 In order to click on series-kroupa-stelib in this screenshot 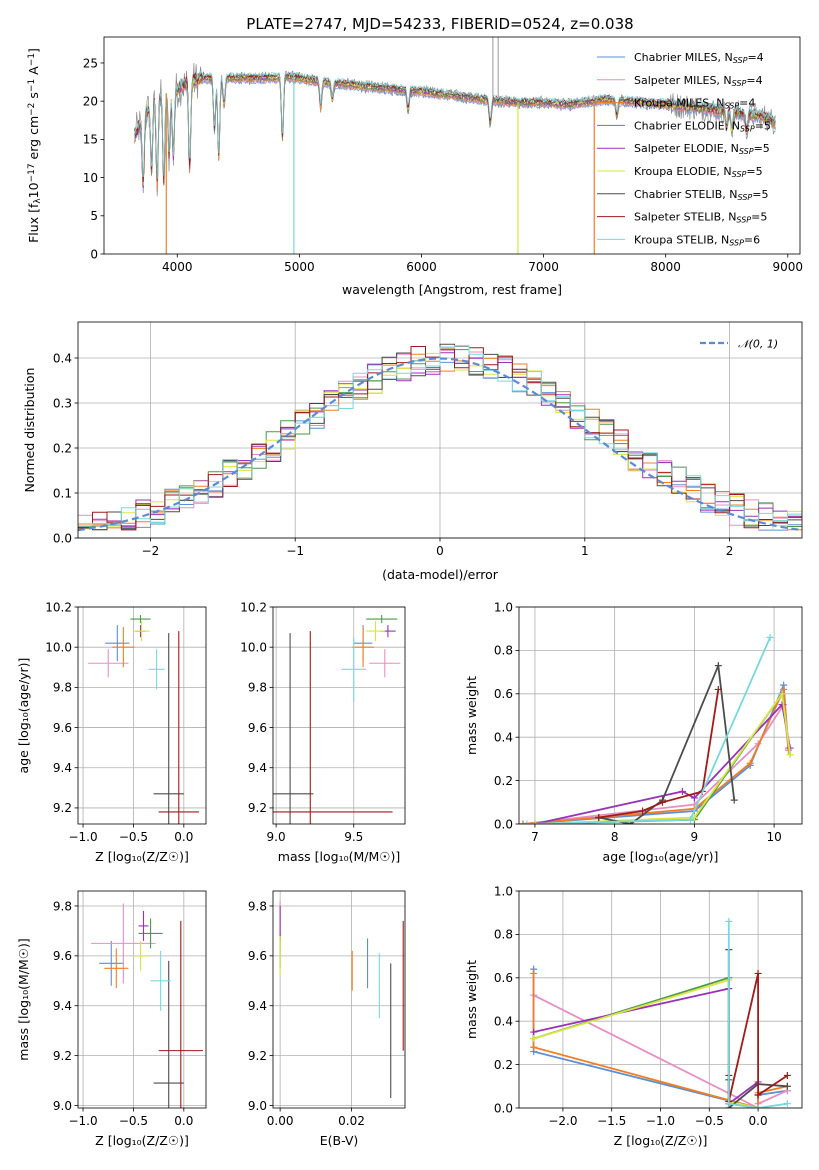, I will do `click(648, 728)`.